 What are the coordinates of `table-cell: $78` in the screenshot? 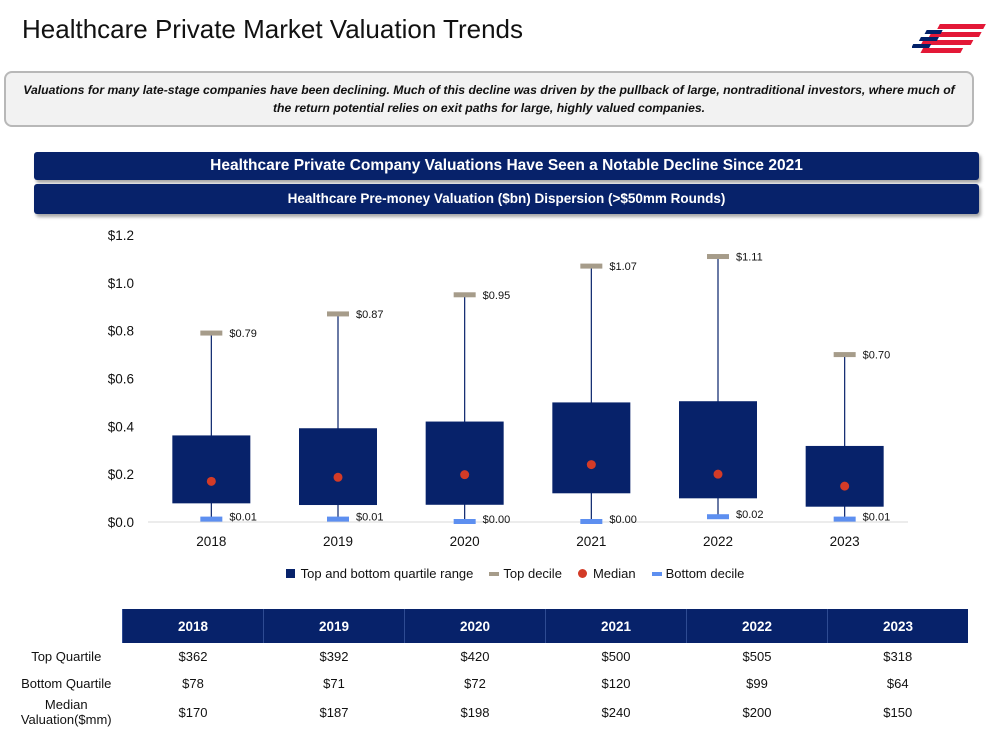 It's located at (193, 683).